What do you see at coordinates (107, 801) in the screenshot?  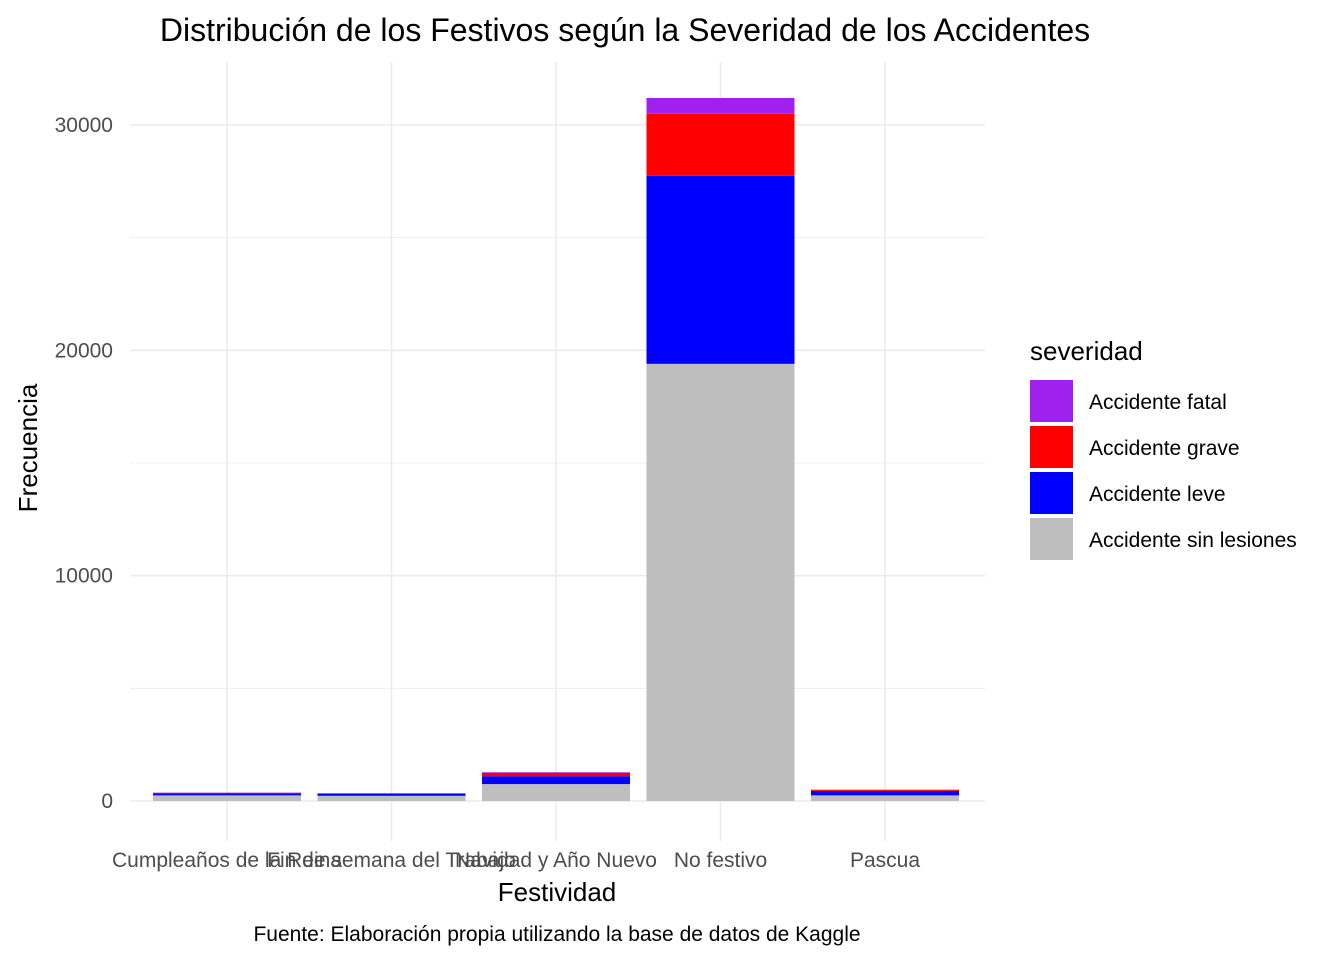 I see `y-tick-label: 0` at bounding box center [107, 801].